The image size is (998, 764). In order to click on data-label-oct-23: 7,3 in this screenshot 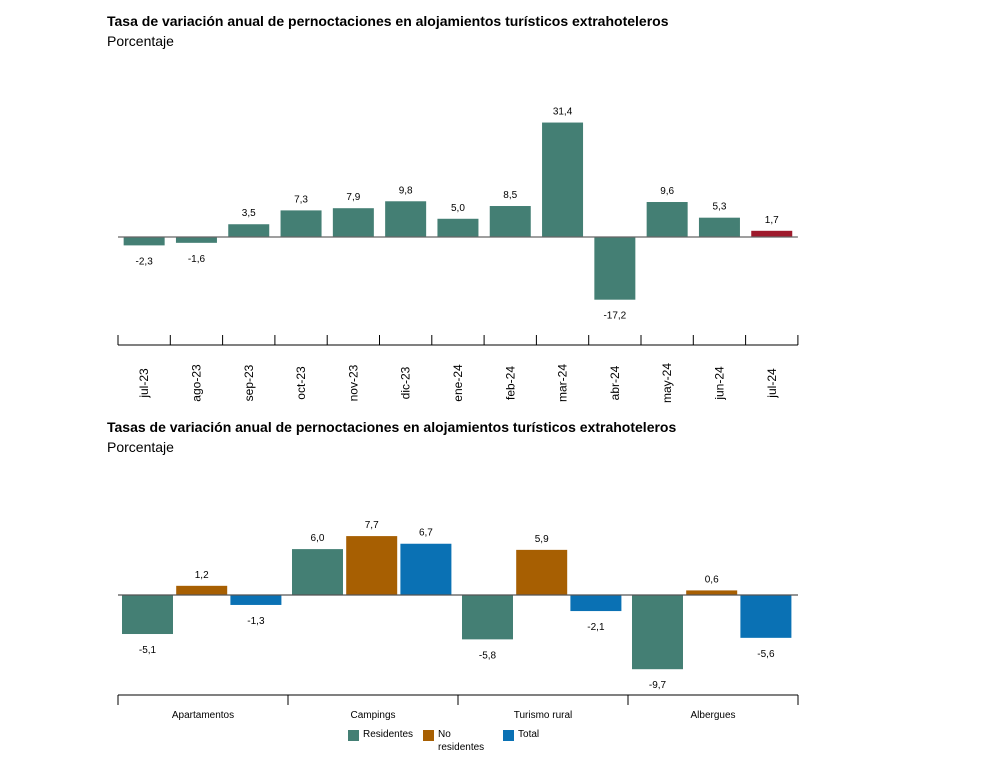, I will do `click(301, 199)`.